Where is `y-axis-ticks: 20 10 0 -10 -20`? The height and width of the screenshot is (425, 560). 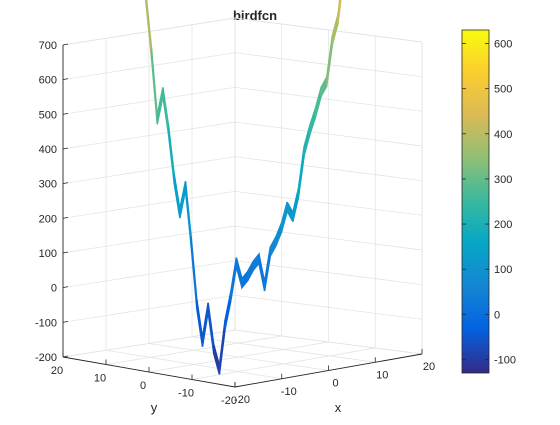
y-axis-ticks: 20 10 0 -10 -20 is located at coordinates (144, 379).